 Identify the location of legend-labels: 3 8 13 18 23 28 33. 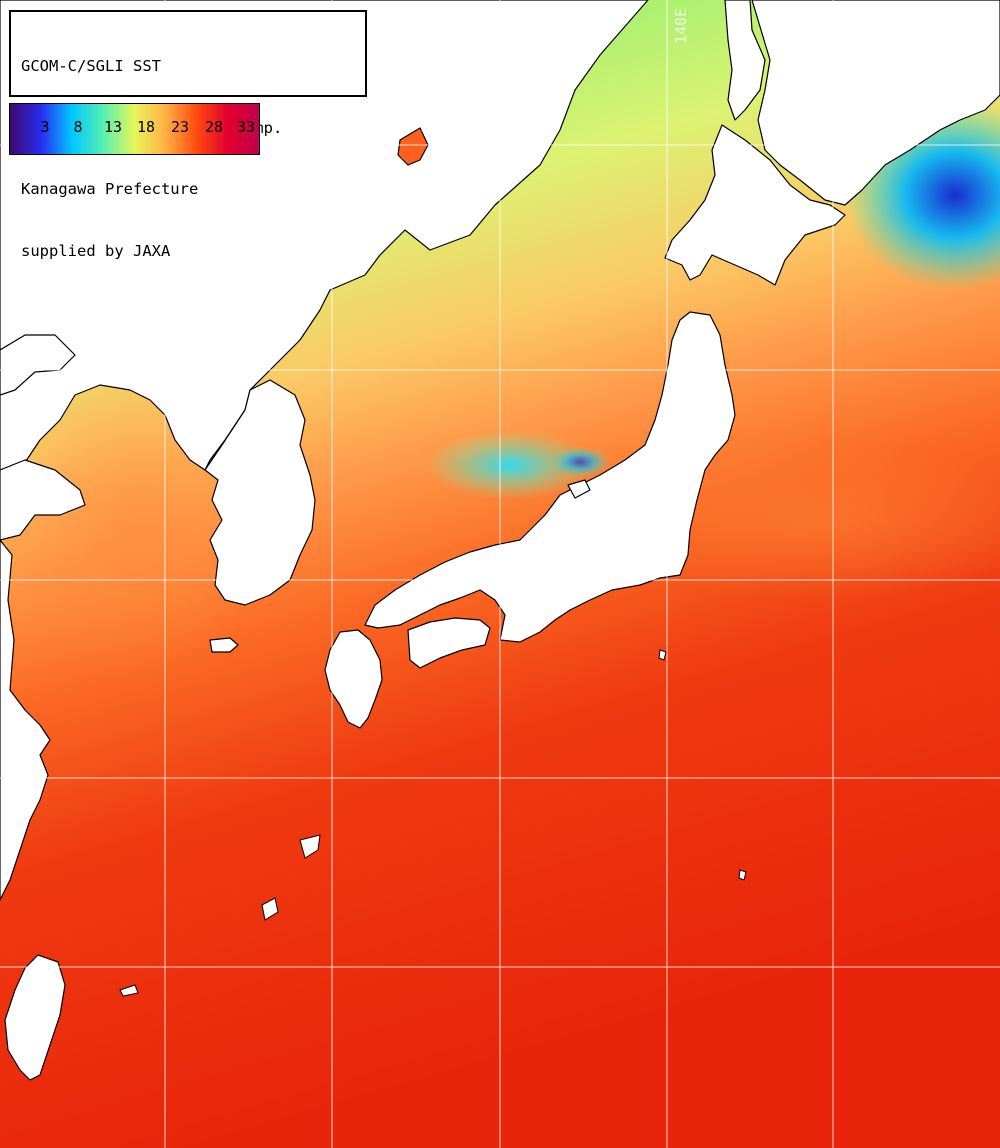
(134, 129).